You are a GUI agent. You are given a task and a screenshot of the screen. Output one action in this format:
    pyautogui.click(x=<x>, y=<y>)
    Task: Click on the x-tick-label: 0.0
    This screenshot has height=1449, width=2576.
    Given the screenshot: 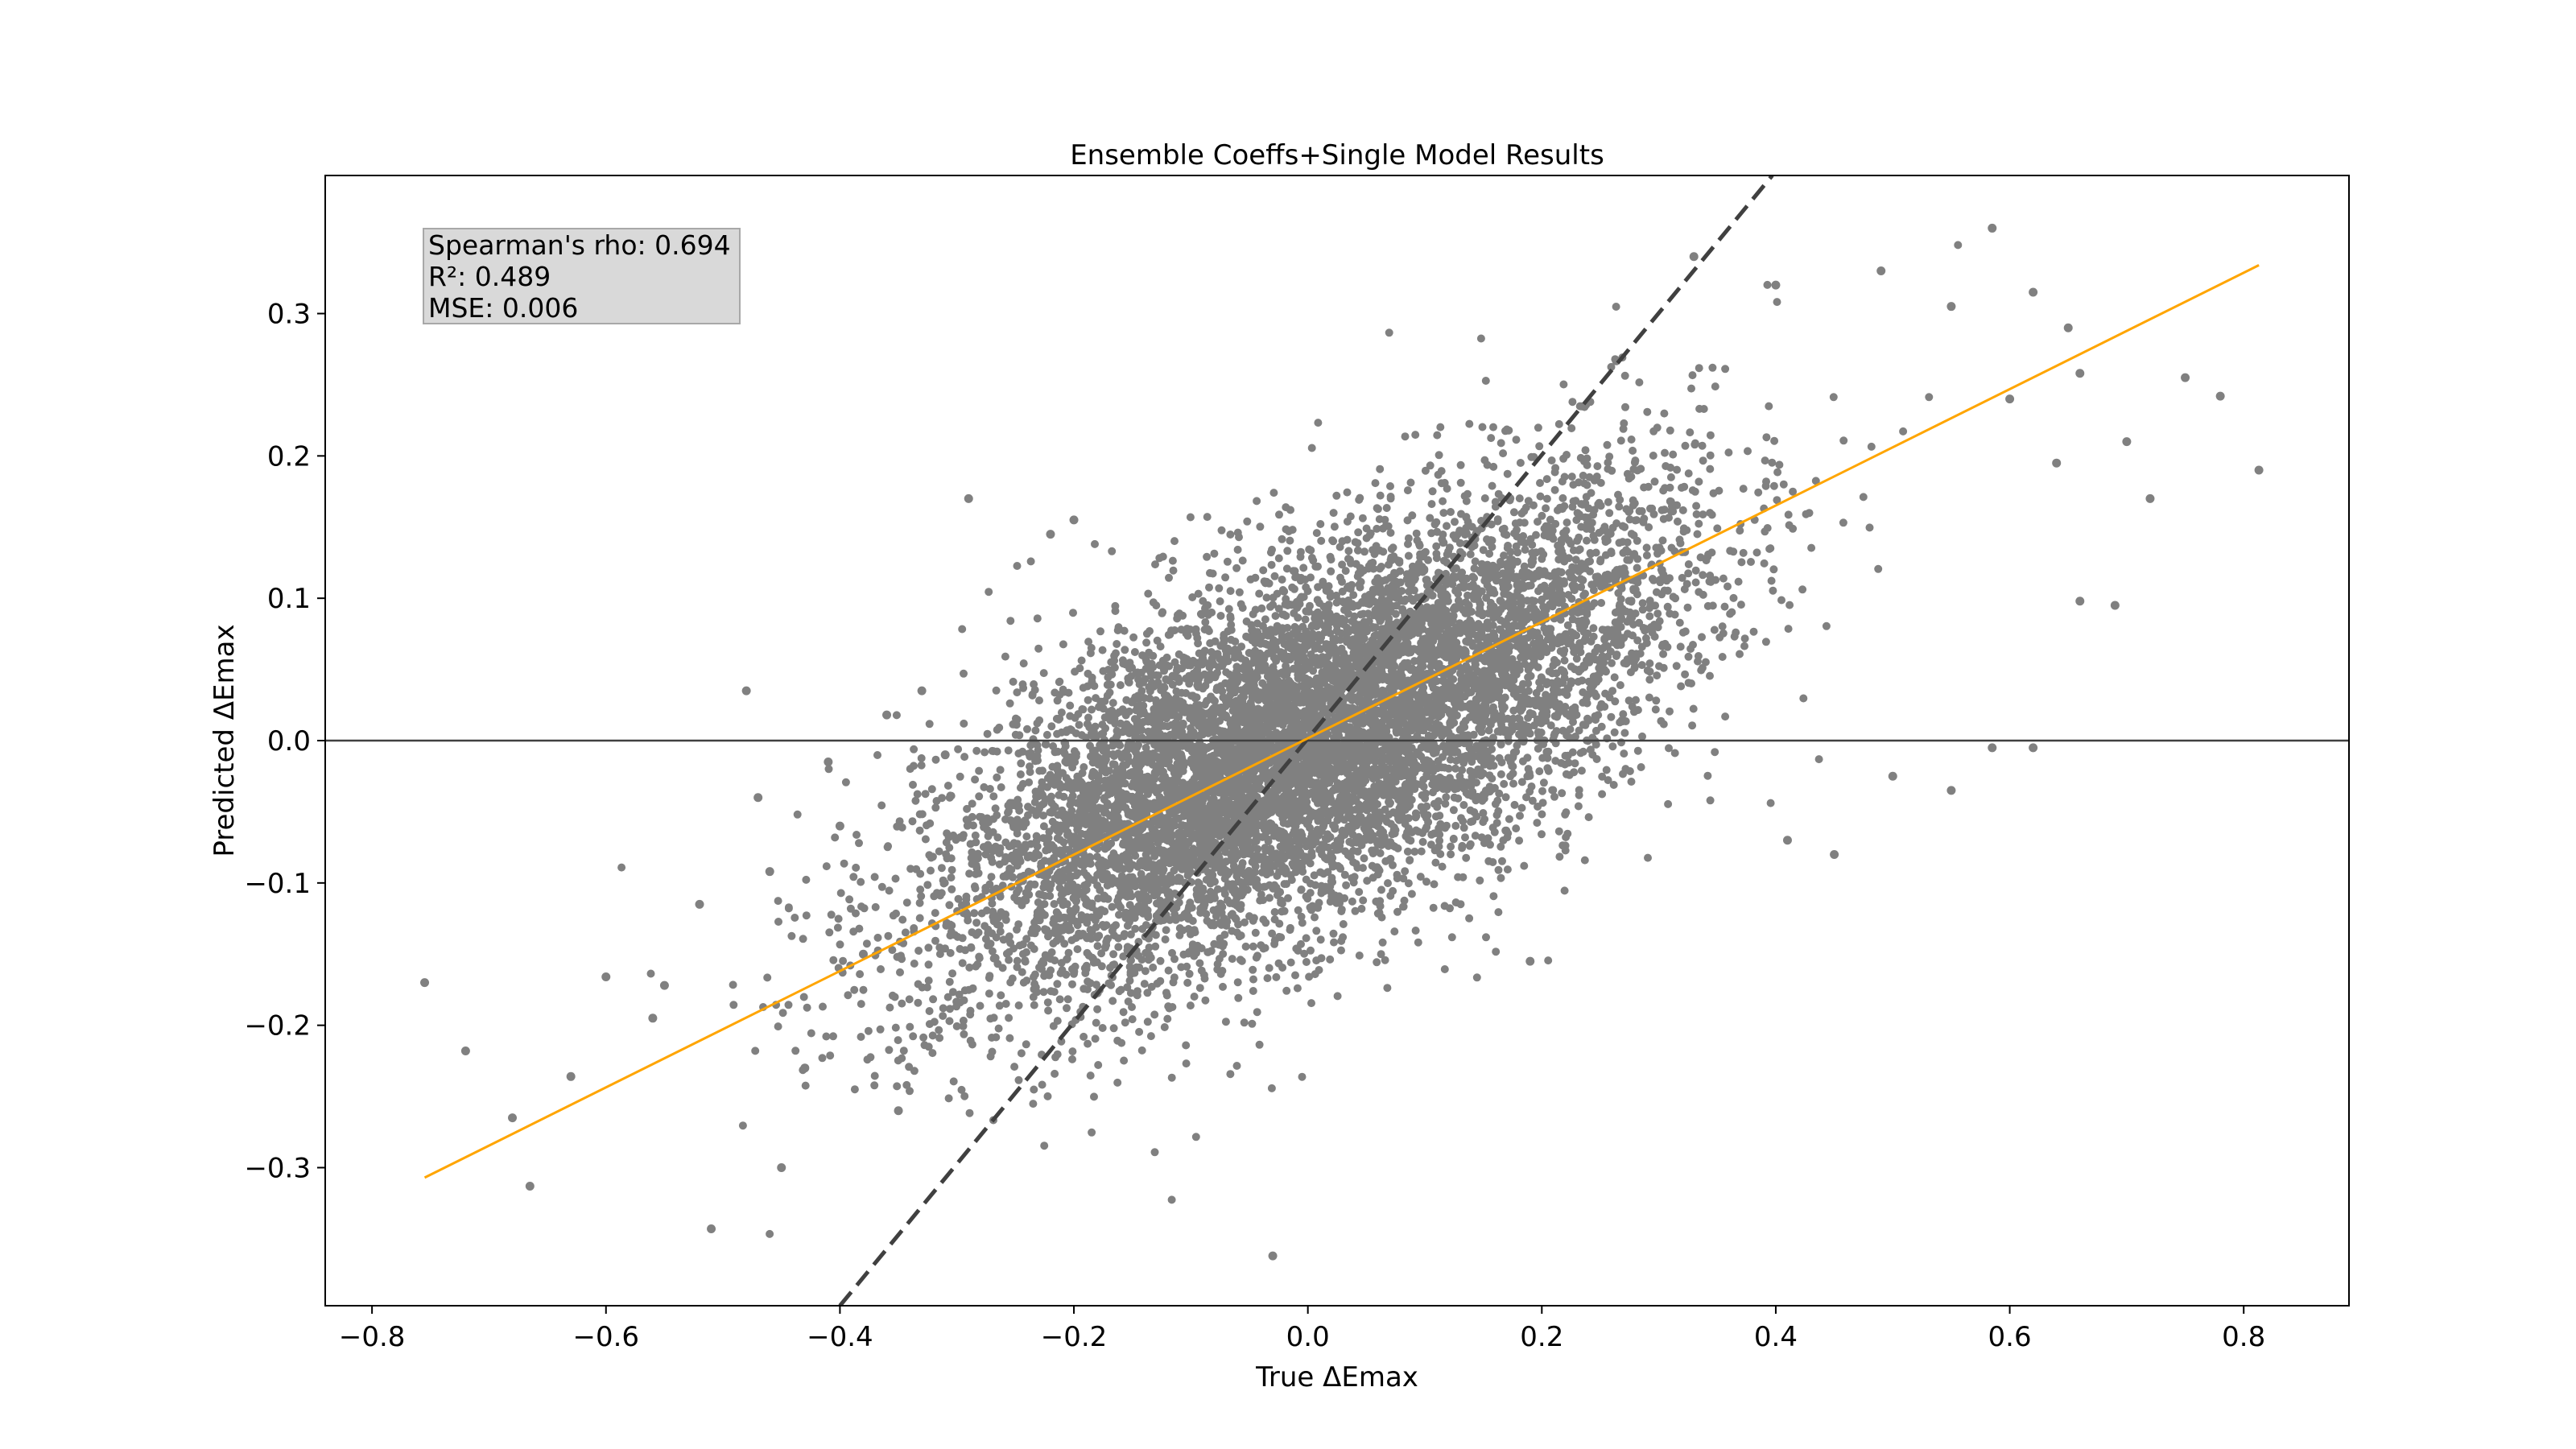 What is the action you would take?
    pyautogui.click(x=1308, y=1337)
    